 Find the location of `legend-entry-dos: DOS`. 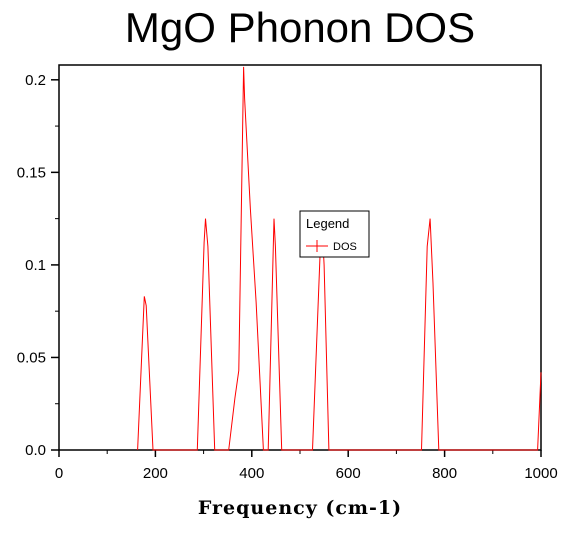

legend-entry-dos: DOS is located at coordinates (345, 247).